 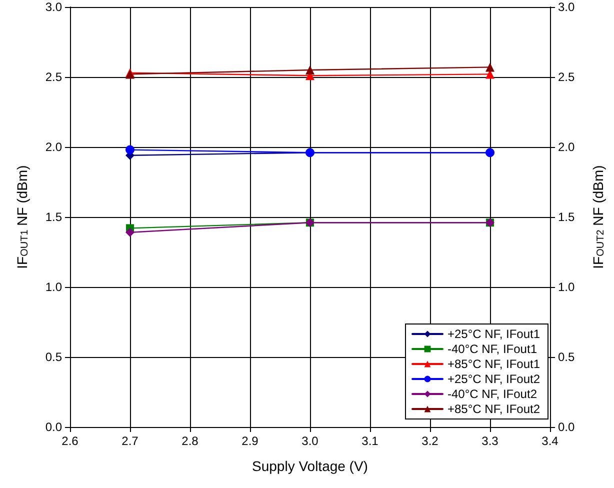 What do you see at coordinates (567, 217) in the screenshot?
I see `y2-tick-label: 1.5` at bounding box center [567, 217].